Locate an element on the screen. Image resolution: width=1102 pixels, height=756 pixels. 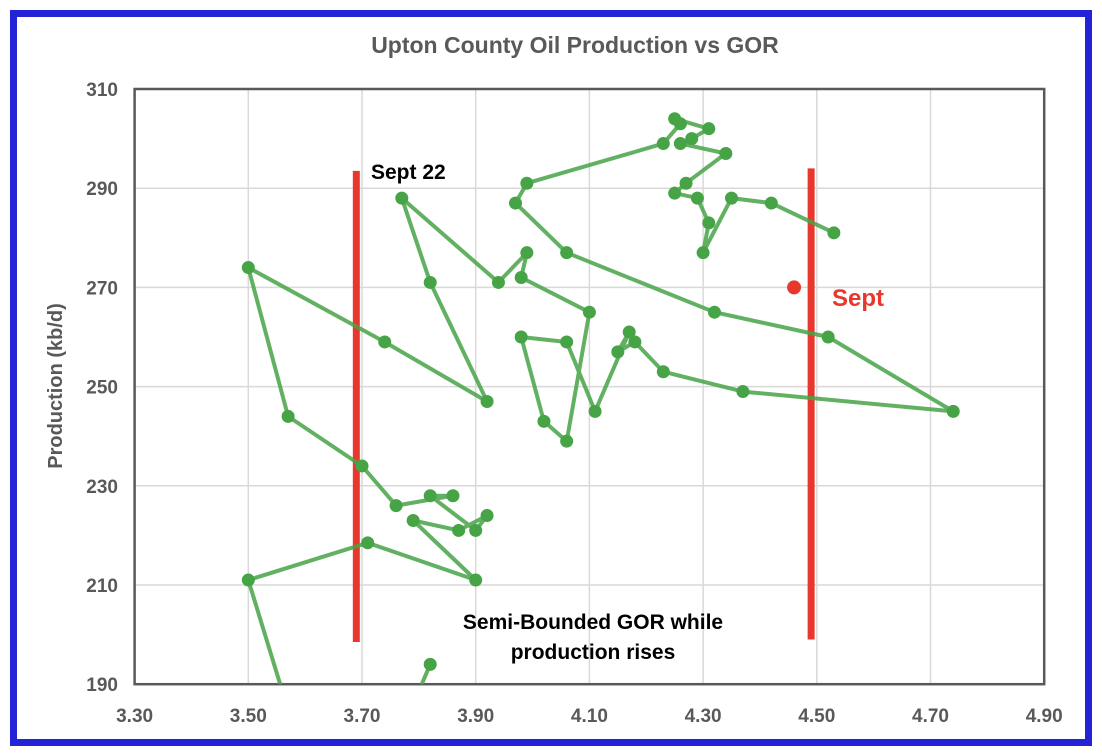
x-tick-label: 3.50 is located at coordinates (248, 716).